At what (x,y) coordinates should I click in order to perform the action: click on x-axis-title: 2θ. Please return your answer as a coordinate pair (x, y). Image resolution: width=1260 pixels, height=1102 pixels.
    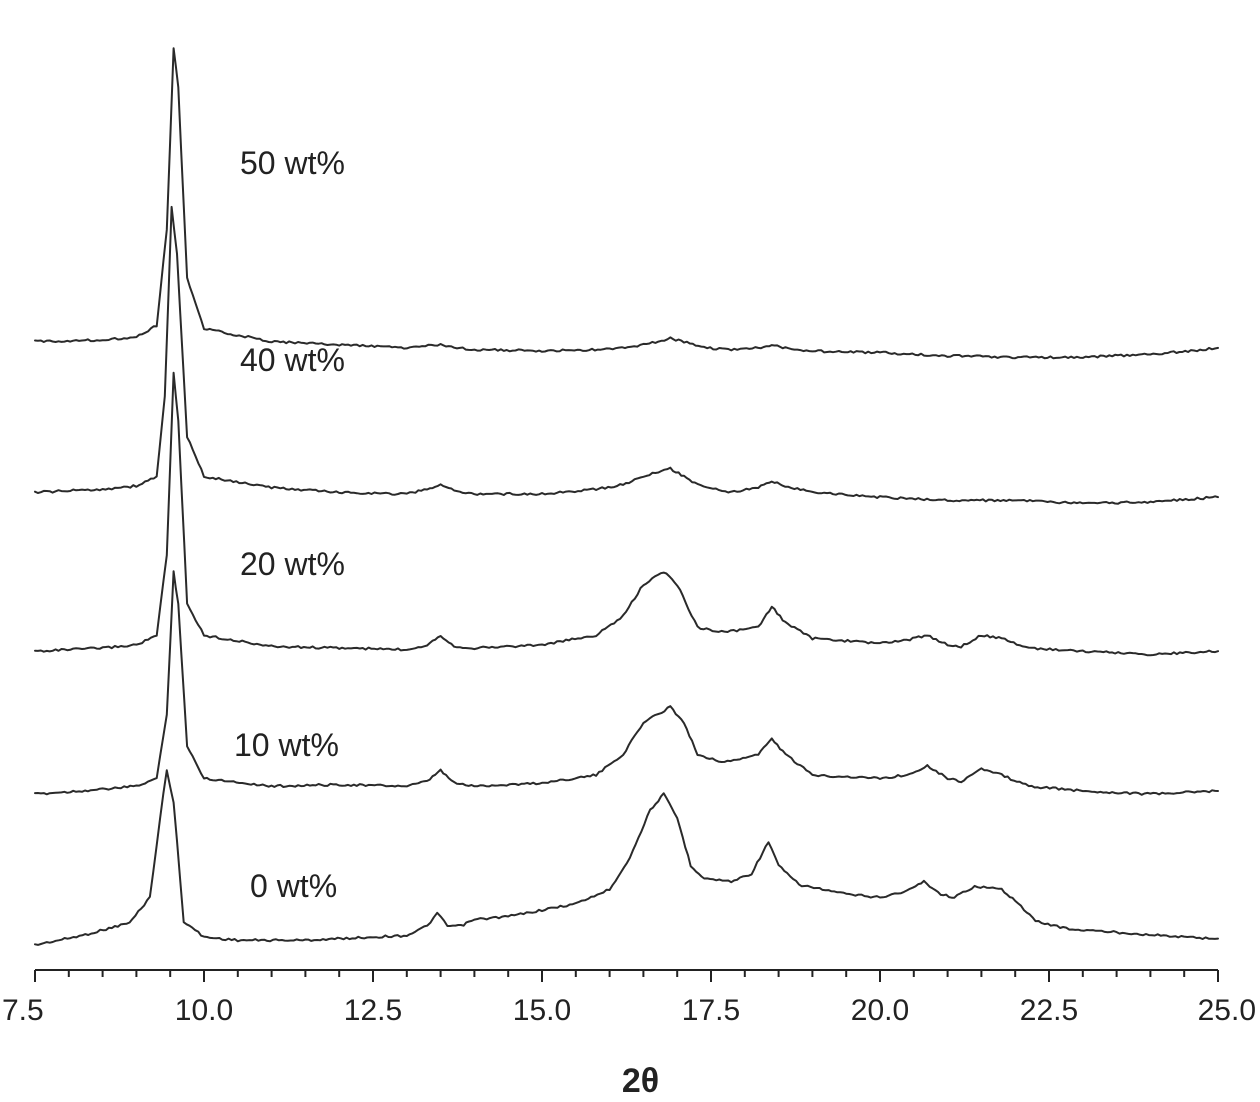
    Looking at the image, I should click on (640, 1081).